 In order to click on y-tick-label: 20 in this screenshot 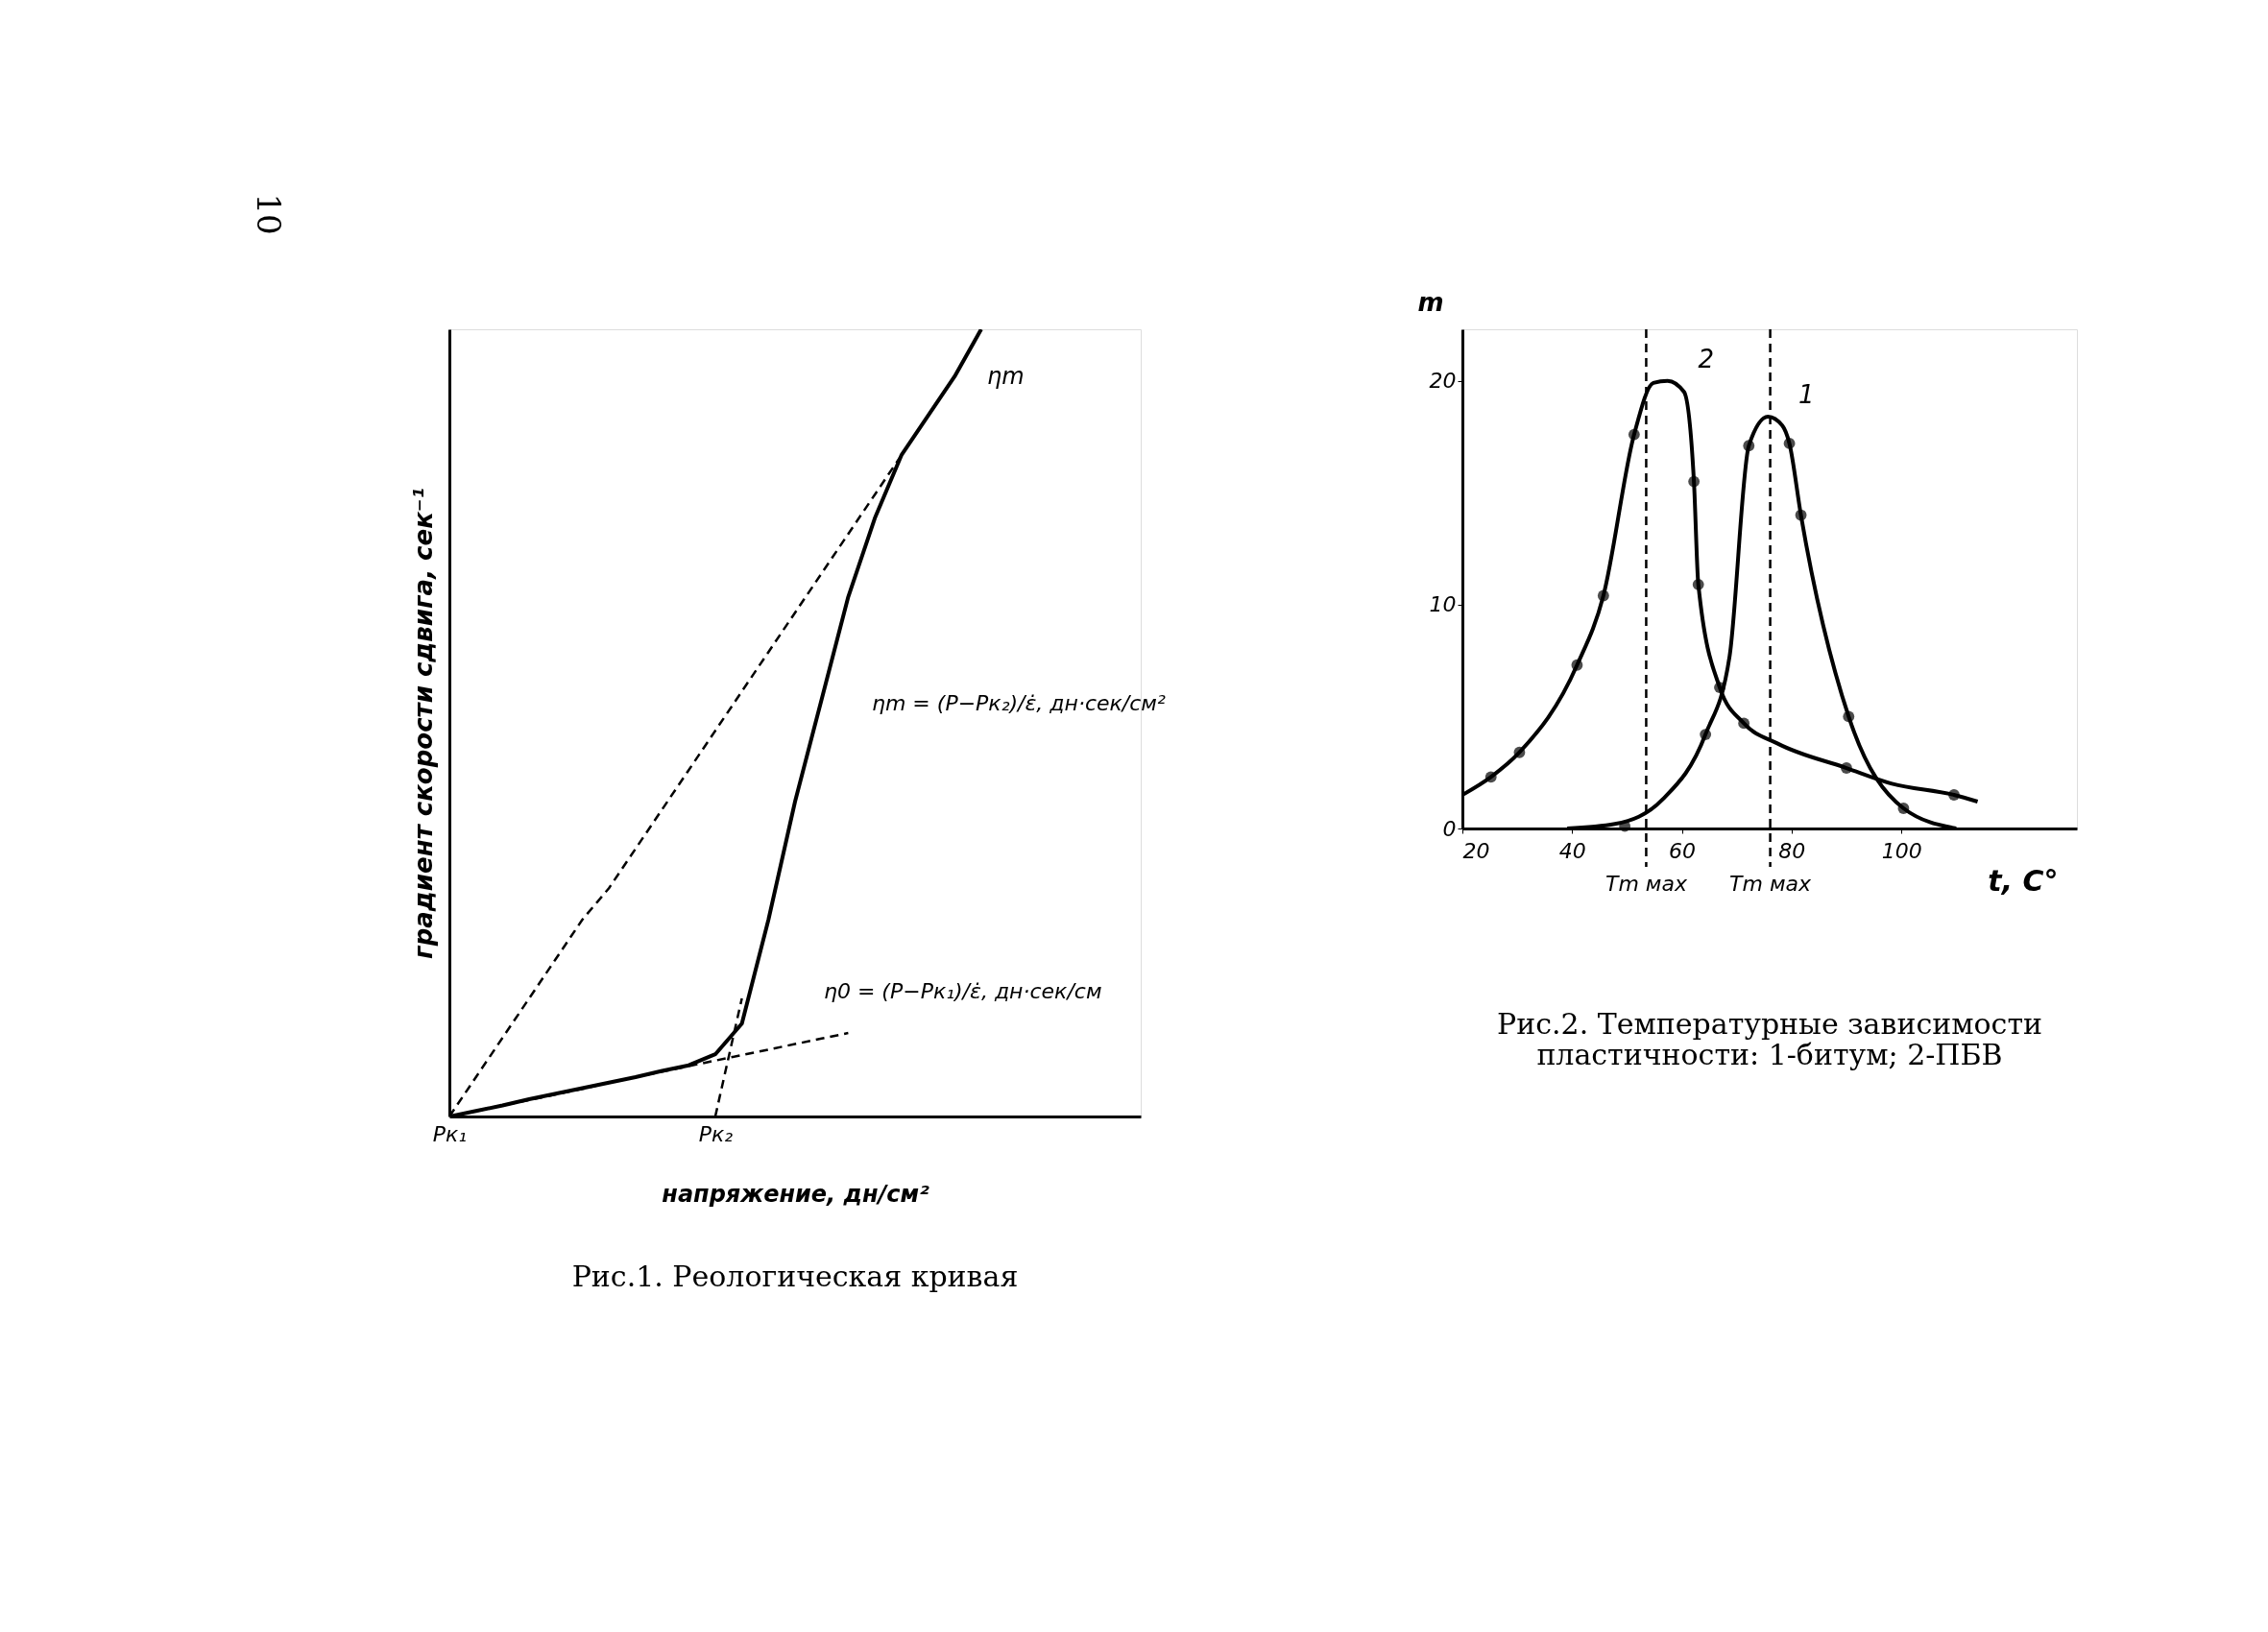, I will do `click(1443, 381)`.